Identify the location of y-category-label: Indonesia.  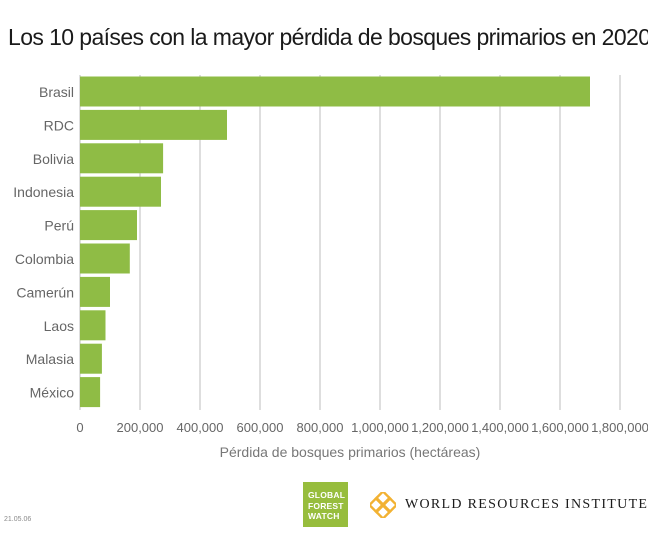
(43, 192).